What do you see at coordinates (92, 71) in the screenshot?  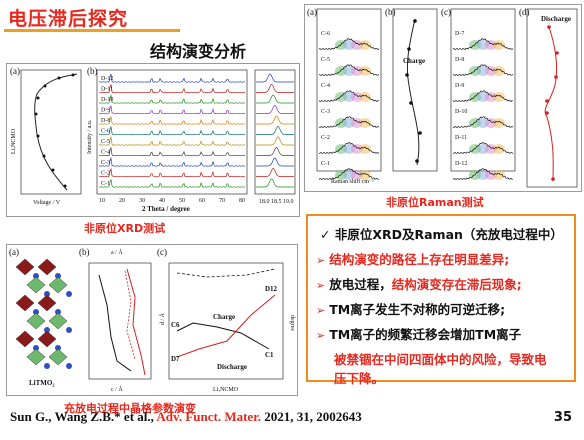 I see `xrd-panel-b-label: (b)` at bounding box center [92, 71].